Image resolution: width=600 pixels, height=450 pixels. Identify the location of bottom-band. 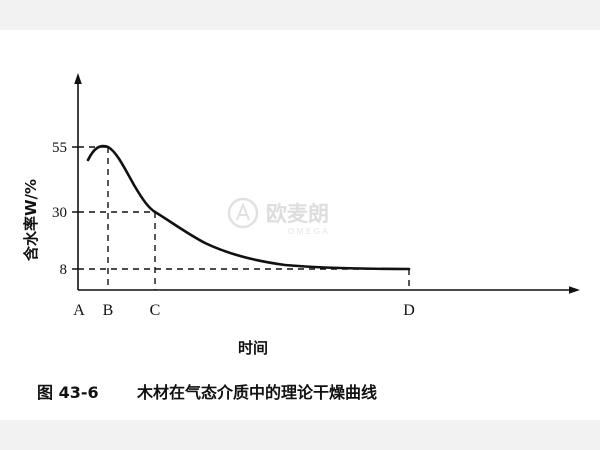
(300, 435).